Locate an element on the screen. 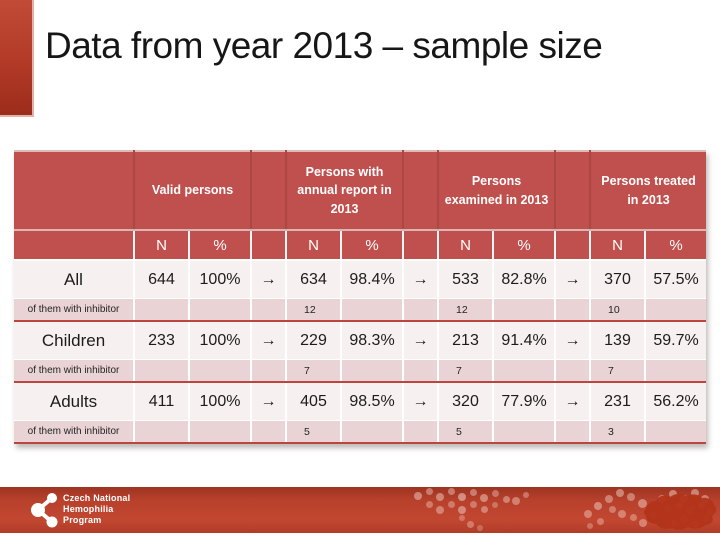 Image resolution: width=720 pixels, height=540 pixels. cell-report-pct: 98.3% is located at coordinates (373, 340).